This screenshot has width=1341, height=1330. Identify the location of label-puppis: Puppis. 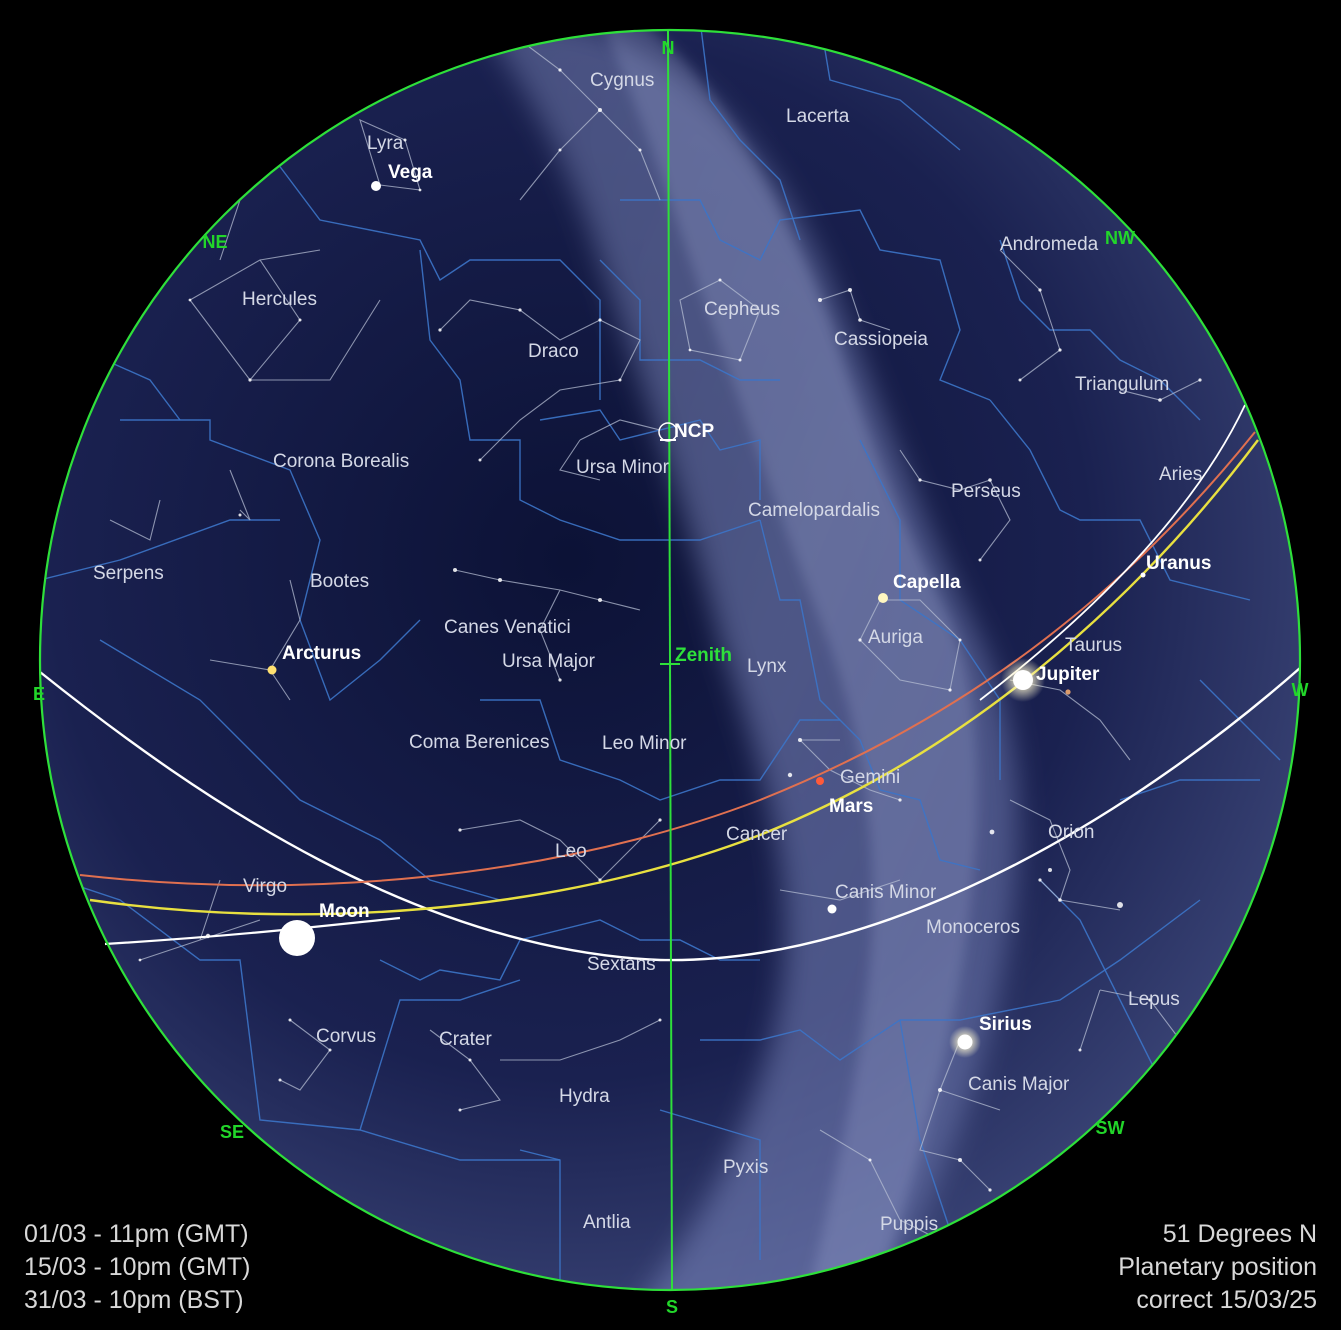
(909, 1224).